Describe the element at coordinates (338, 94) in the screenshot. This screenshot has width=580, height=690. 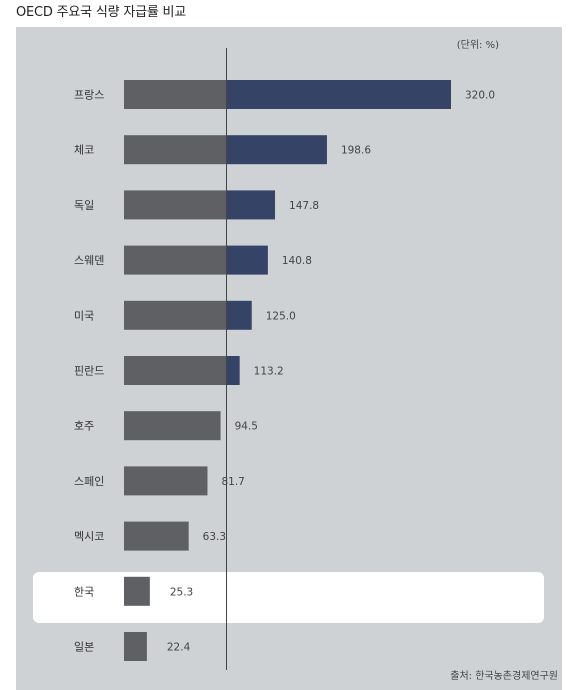
I see `bar-0-blue-segment` at that location.